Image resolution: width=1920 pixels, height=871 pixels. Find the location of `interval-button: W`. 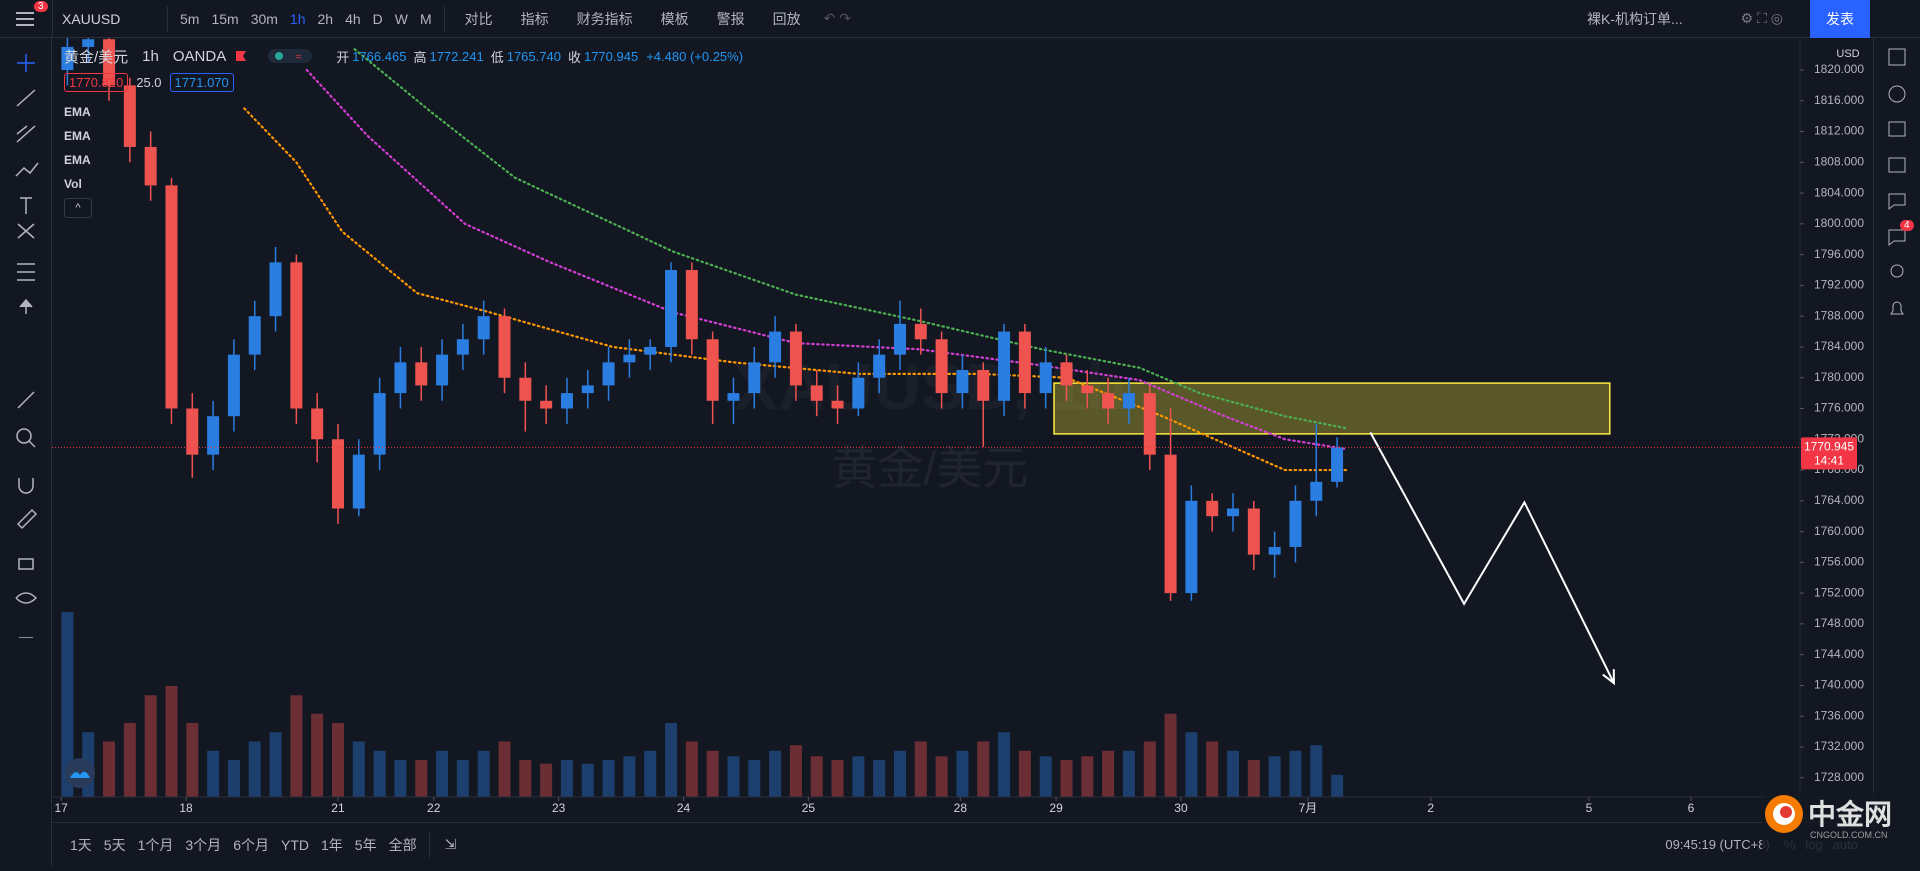

interval-button: W is located at coordinates (401, 18).